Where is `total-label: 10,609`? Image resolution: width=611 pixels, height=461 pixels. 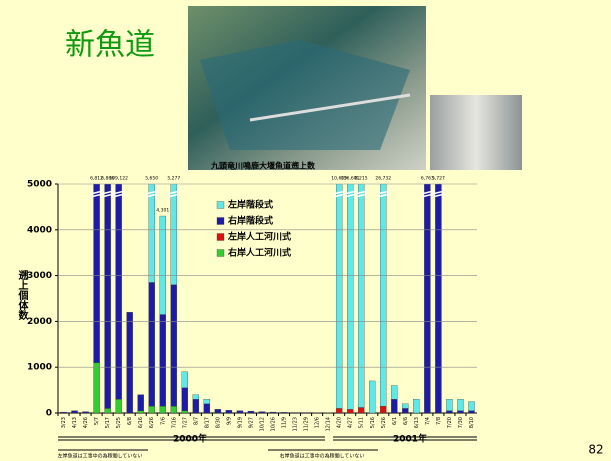 total-label: 10,609 is located at coordinates (339, 179).